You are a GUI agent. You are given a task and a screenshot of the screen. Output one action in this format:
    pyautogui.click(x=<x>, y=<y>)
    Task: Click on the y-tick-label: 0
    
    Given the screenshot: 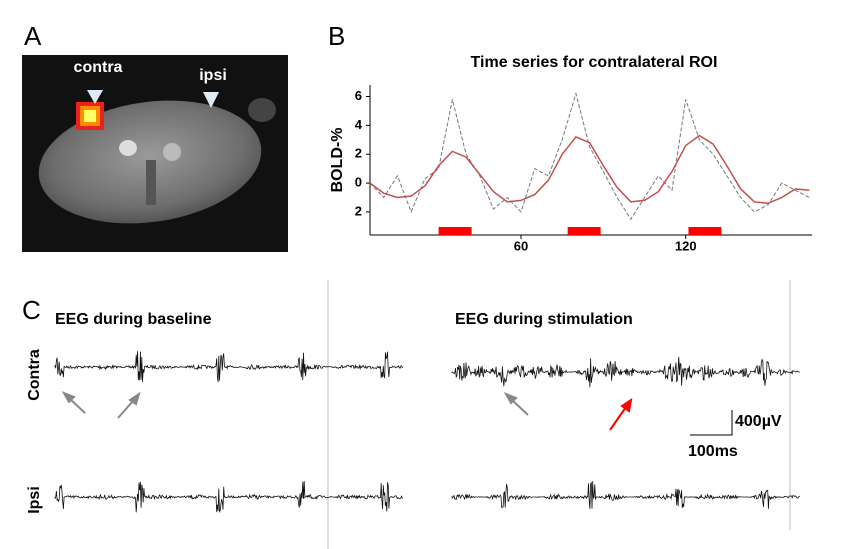 What is the action you would take?
    pyautogui.click(x=358, y=182)
    